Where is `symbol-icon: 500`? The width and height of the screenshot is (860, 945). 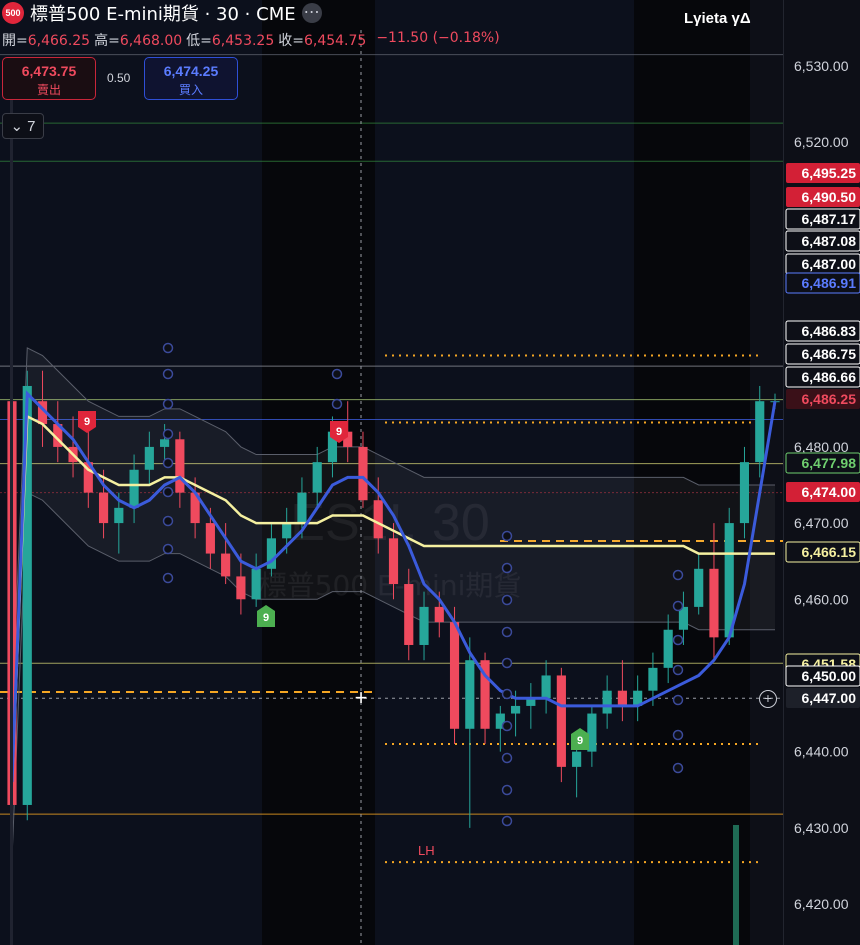
symbol-icon: 500 is located at coordinates (13, 13).